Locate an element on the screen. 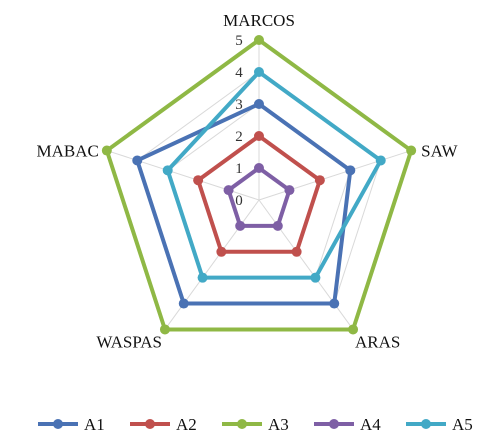  series-A4 is located at coordinates (259, 197).